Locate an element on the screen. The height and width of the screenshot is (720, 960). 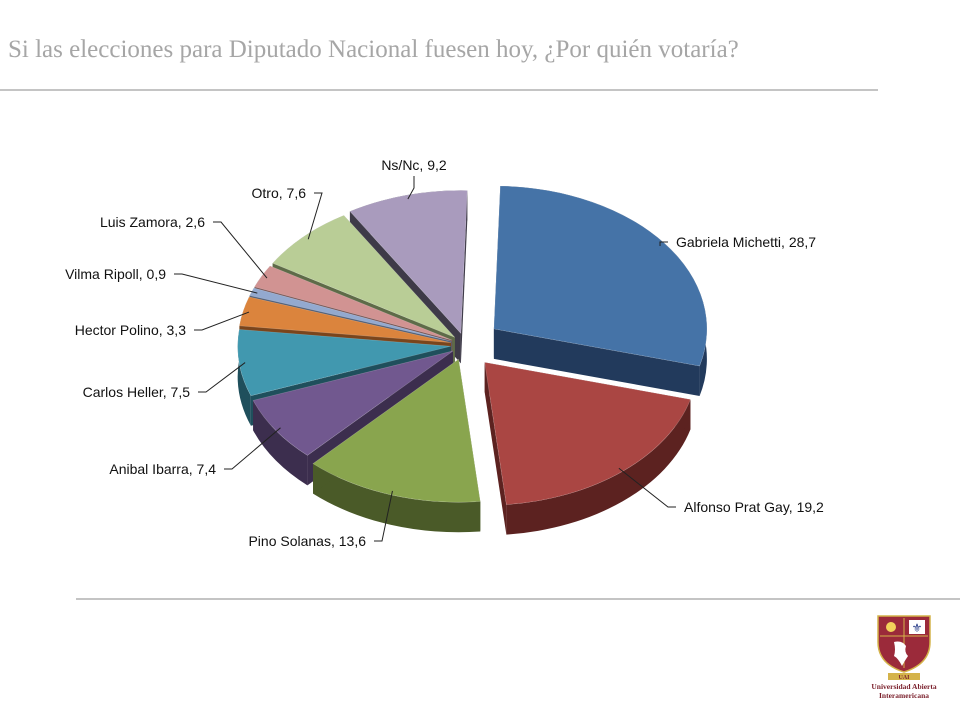
logo-fleur-icon: ⚜ is located at coordinates (917, 628).